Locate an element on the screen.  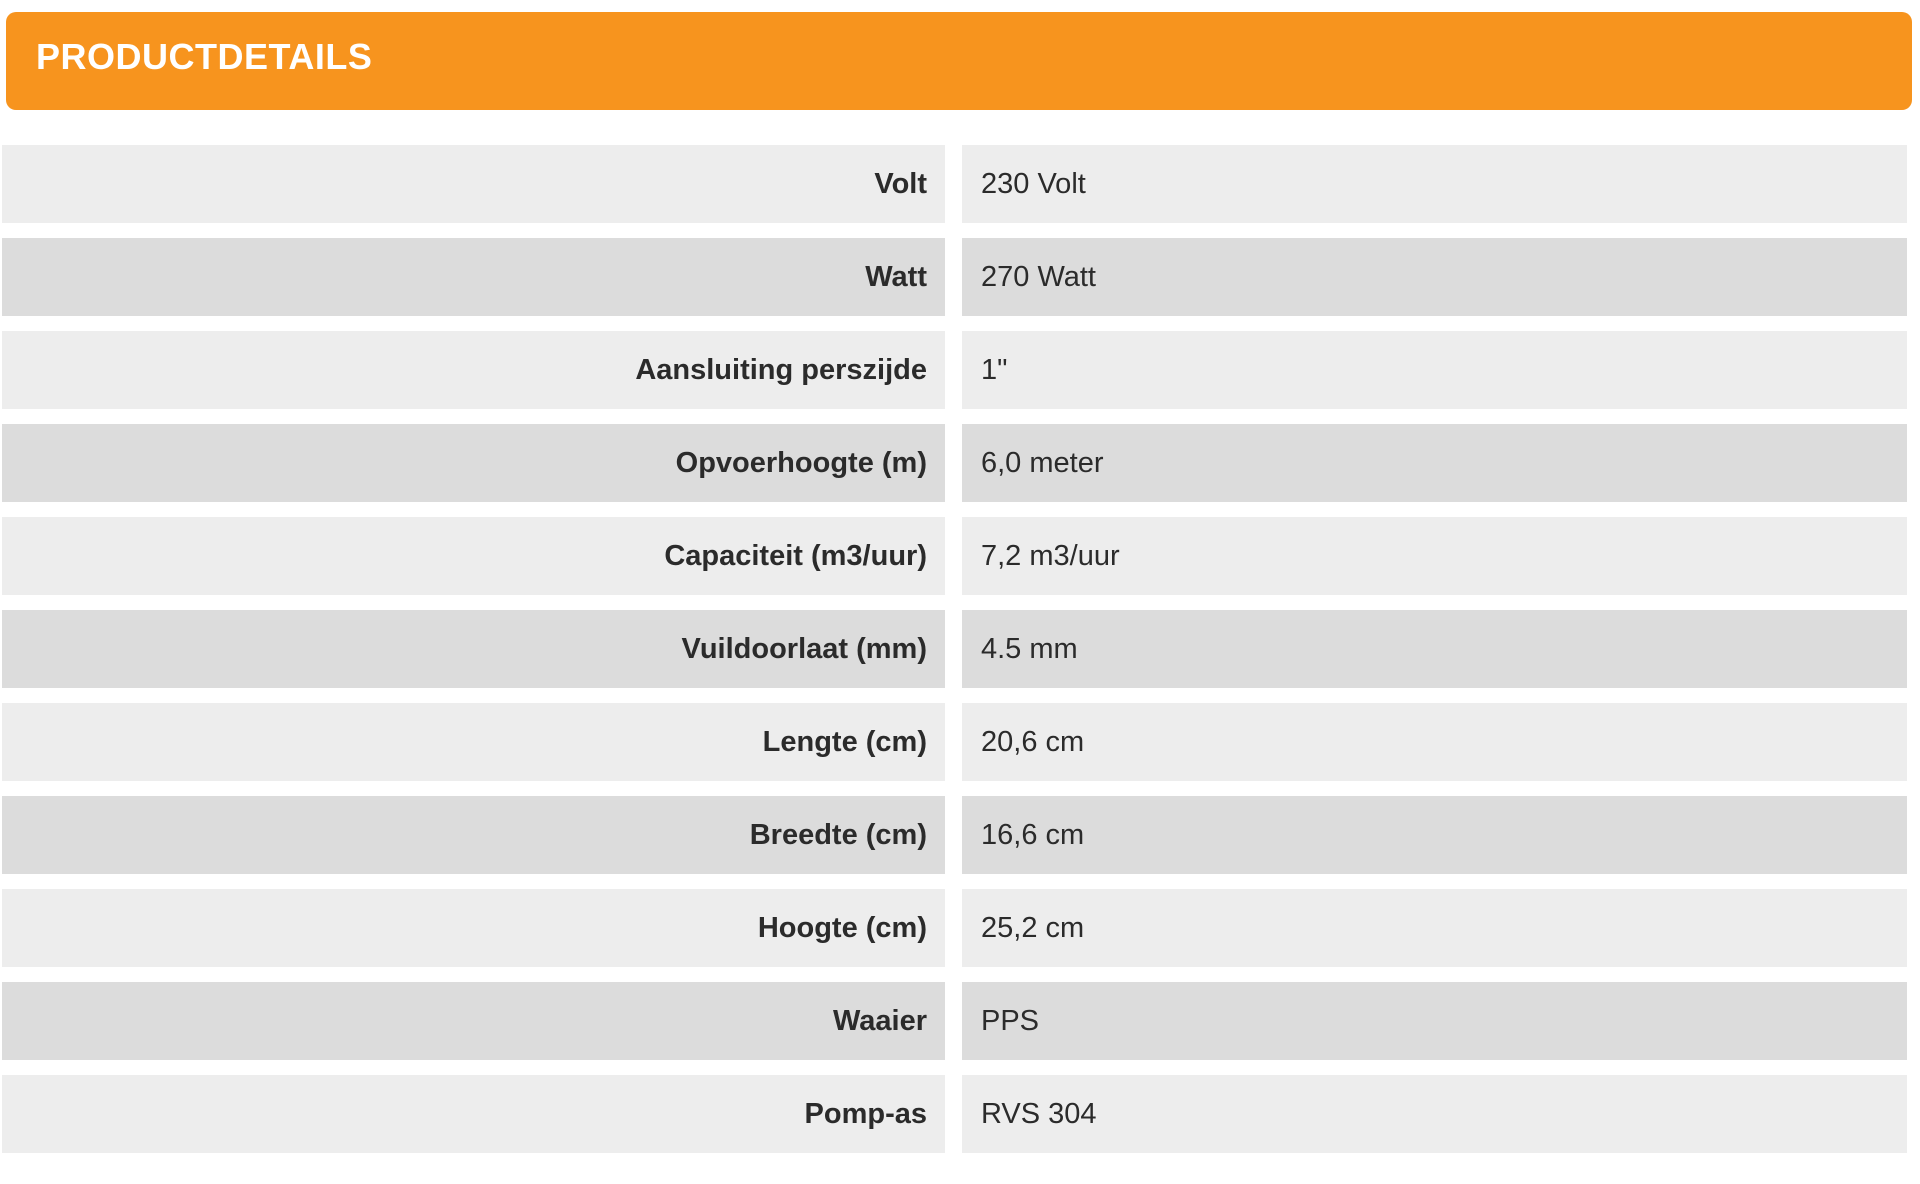
spec-label: Pomp-as is located at coordinates (865, 1113).